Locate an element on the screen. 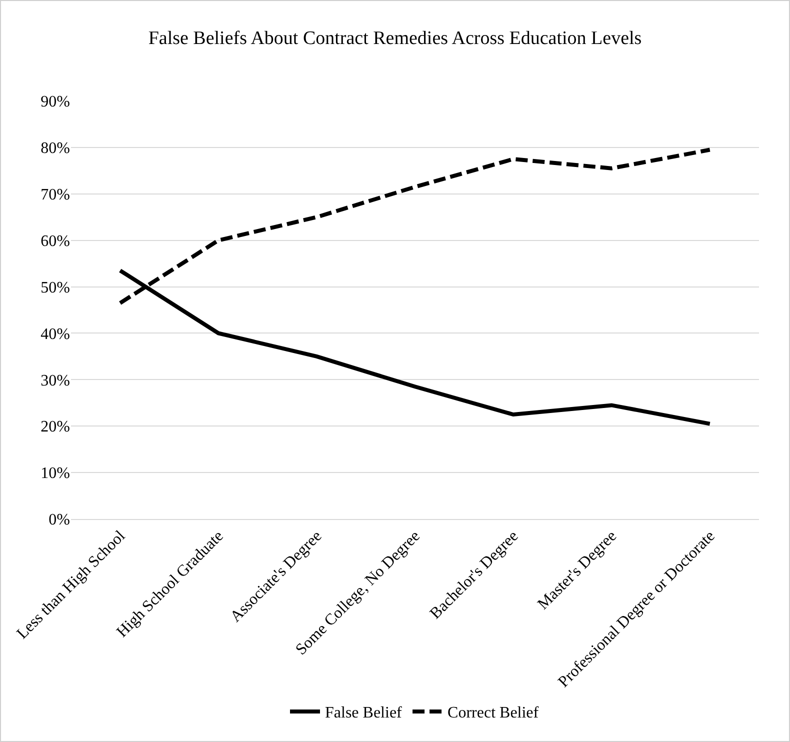 Image resolution: width=790 pixels, height=742 pixels. y-tick-label: 80% is located at coordinates (55, 149).